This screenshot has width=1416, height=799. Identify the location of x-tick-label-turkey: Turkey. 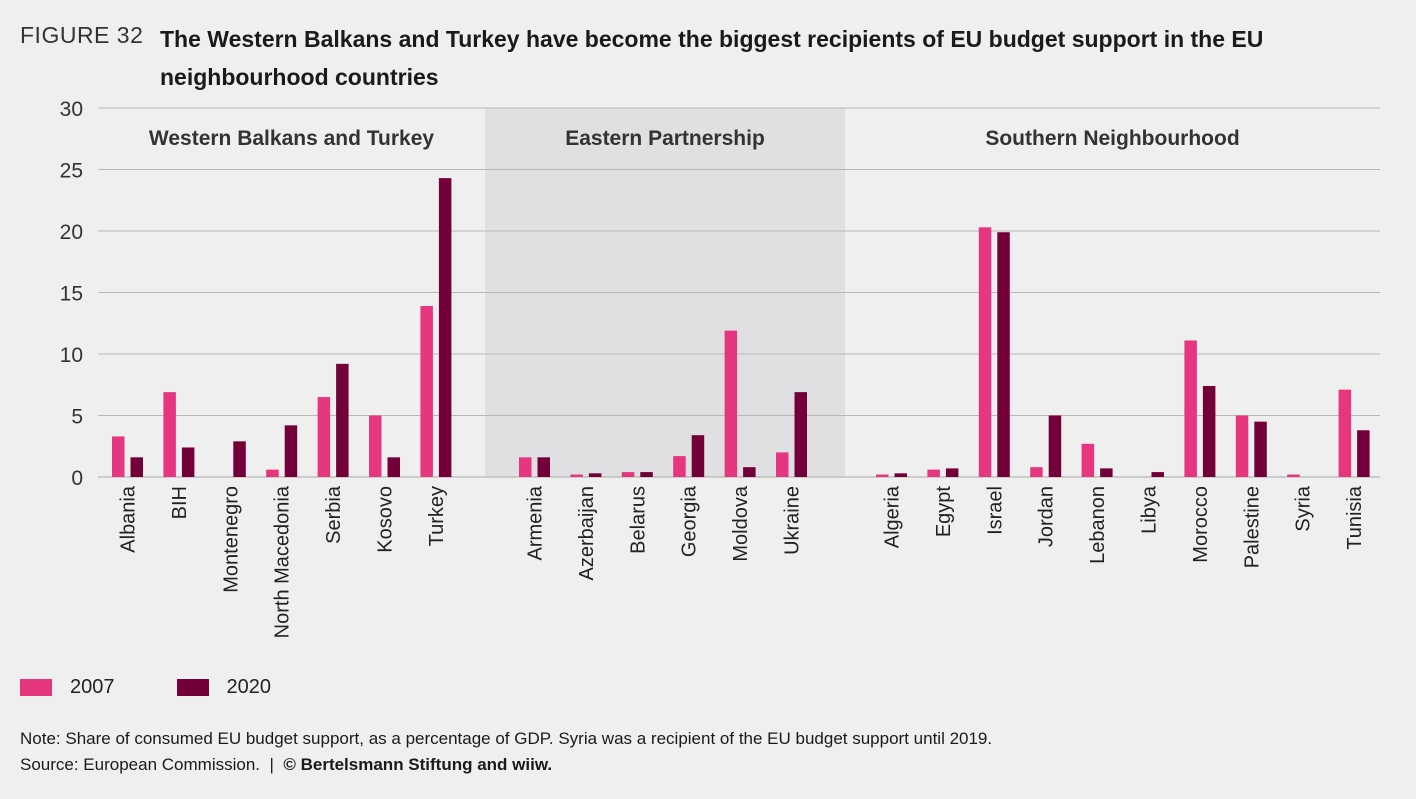
(437, 516).